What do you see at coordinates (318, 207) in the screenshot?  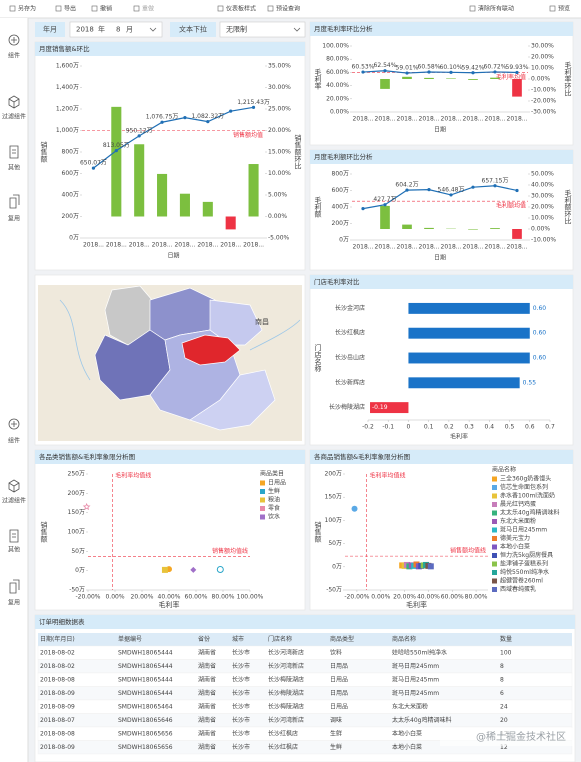 I see `y-axis-title: 毛利额` at bounding box center [318, 207].